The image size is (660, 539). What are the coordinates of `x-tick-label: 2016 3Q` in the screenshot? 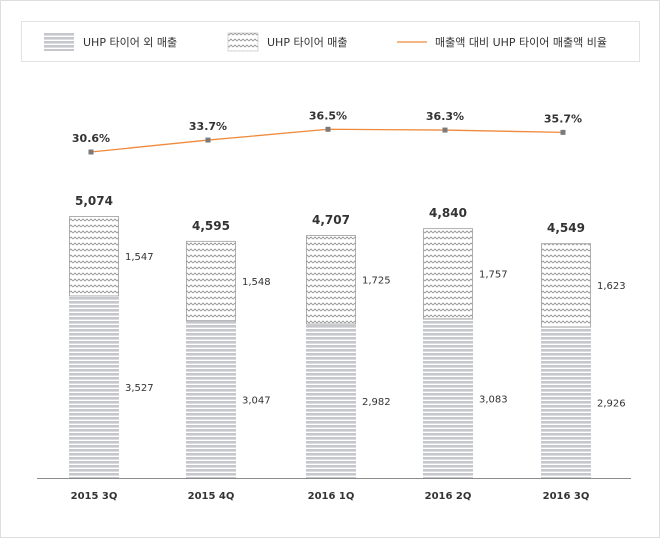 It's located at (566, 496).